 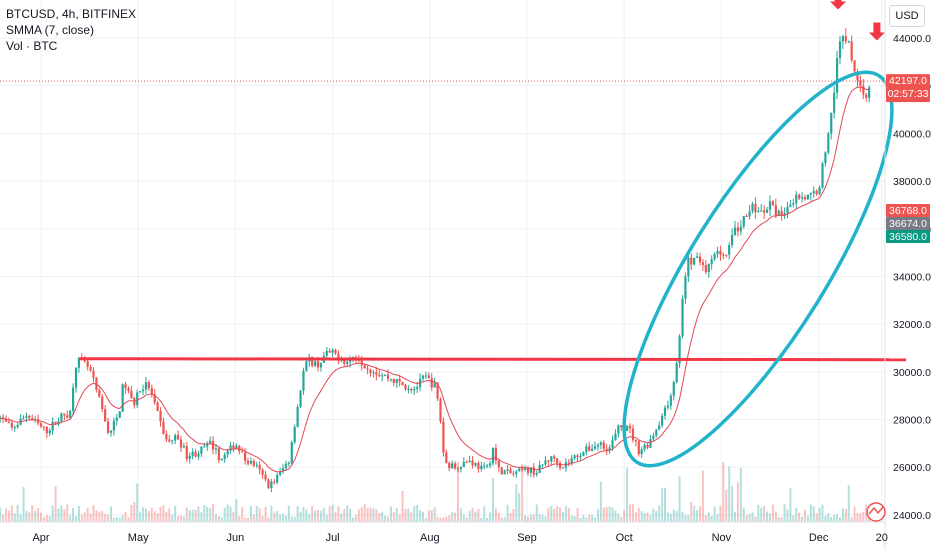 I want to click on resistance-line, so click(x=493, y=359).